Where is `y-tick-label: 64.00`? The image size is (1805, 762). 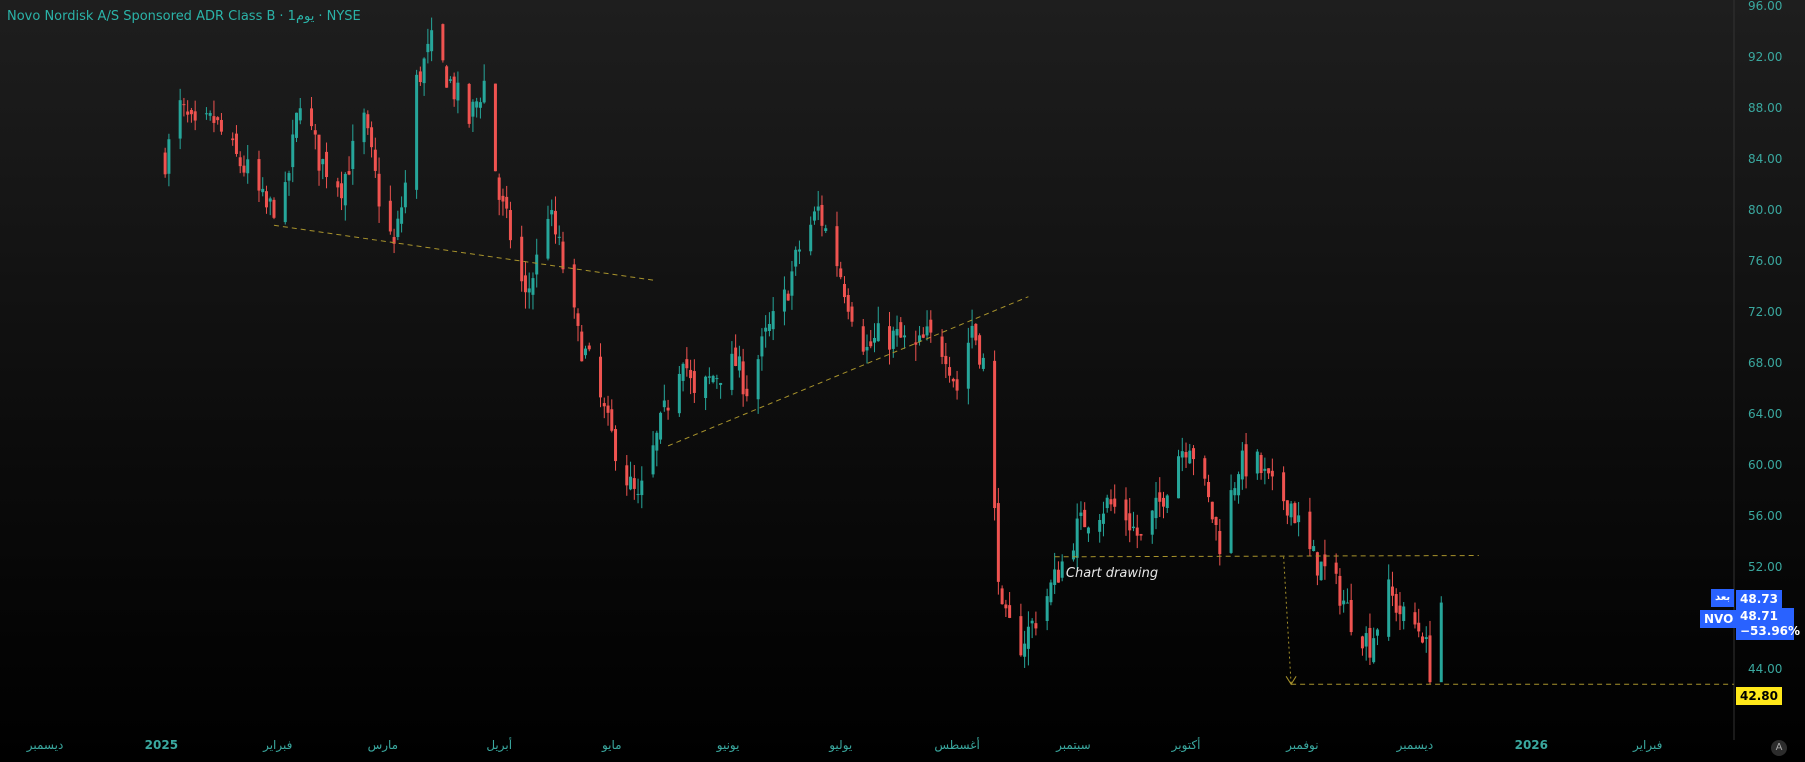 y-tick-label: 64.00 is located at coordinates (1765, 414).